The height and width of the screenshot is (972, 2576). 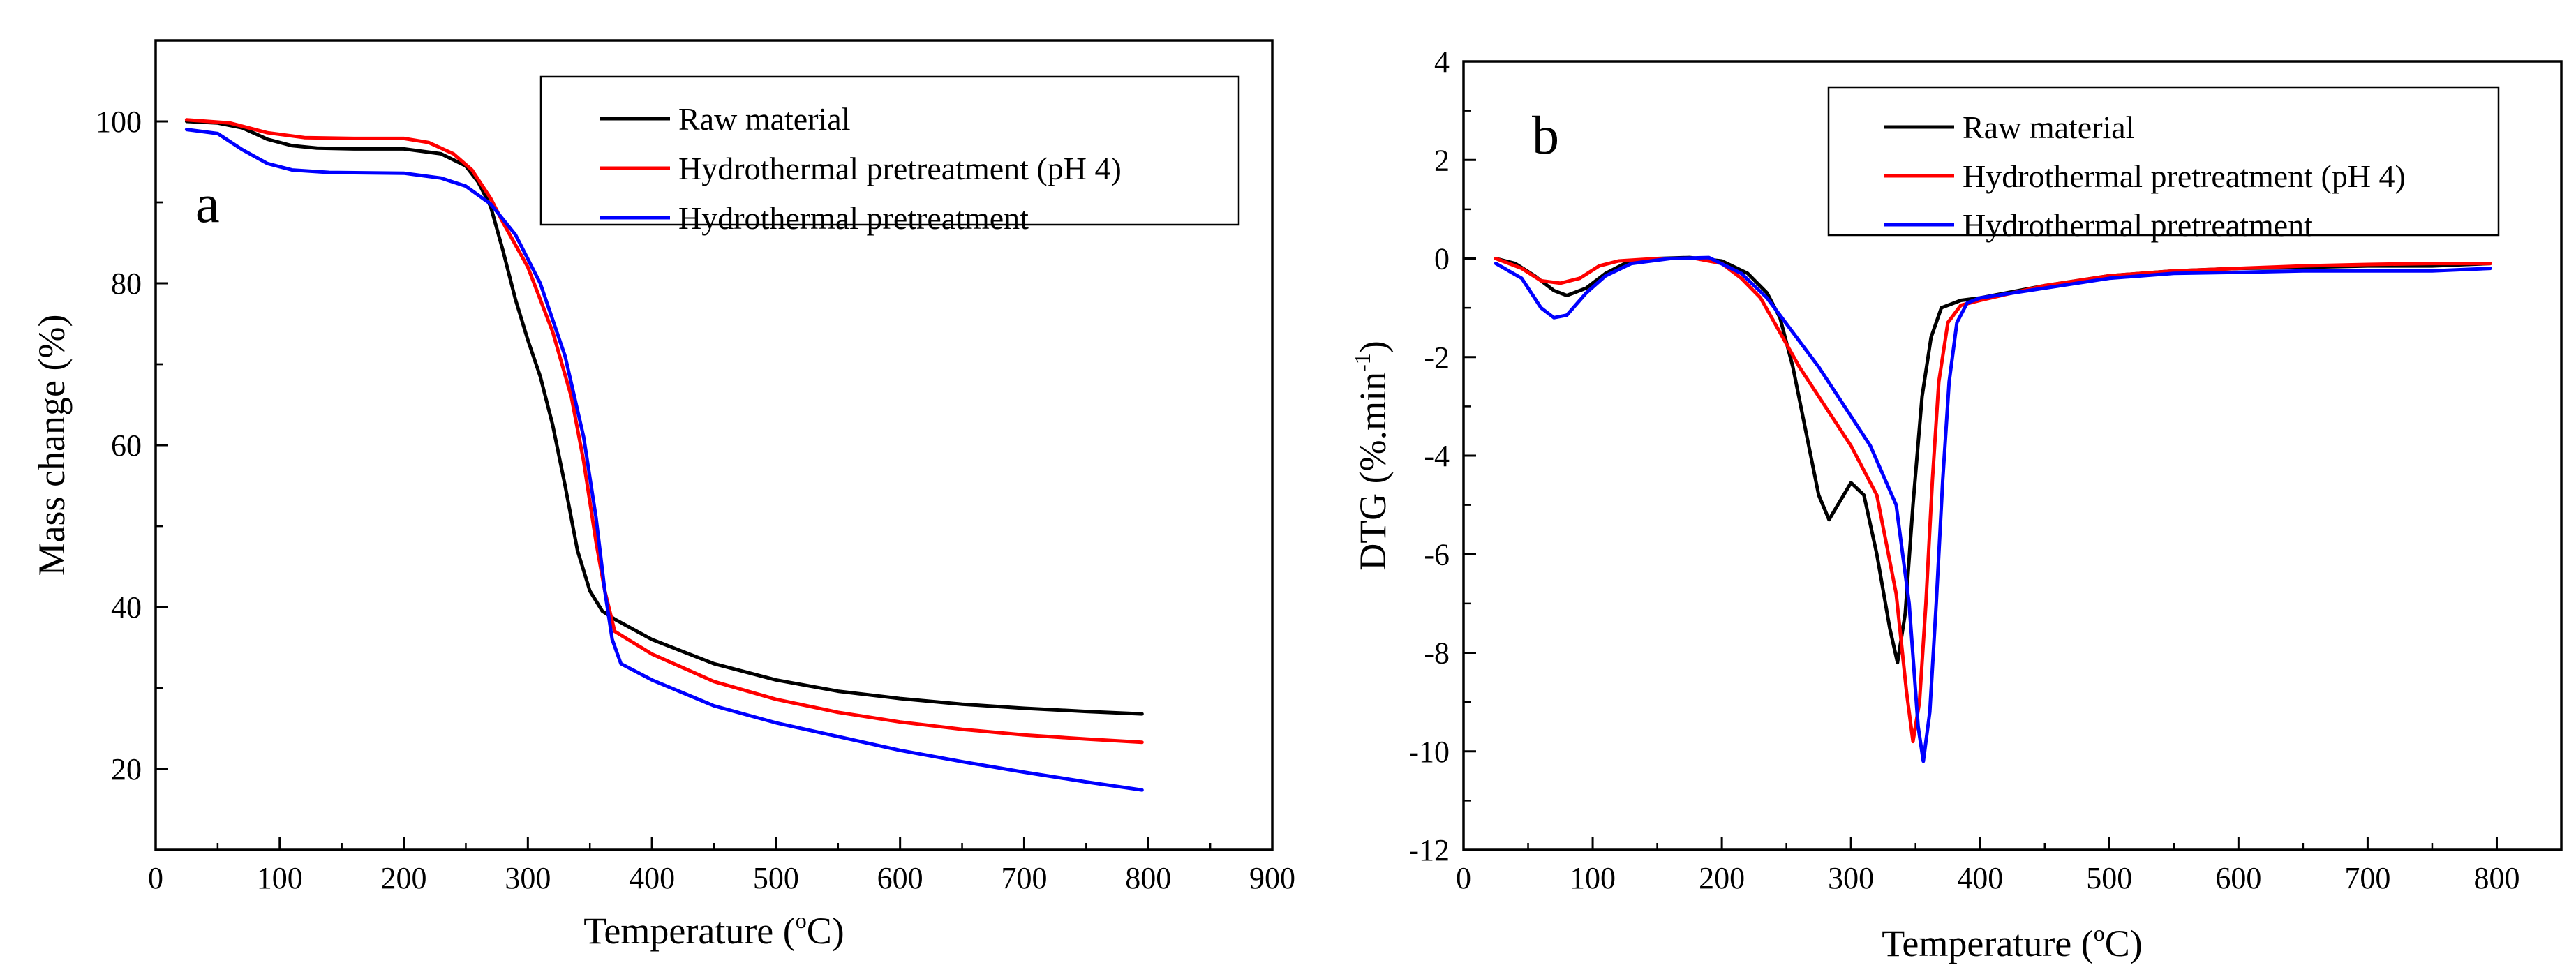 I want to click on panel-a-legend-label-hydro: Hydrothermal pretreatment, so click(x=854, y=218).